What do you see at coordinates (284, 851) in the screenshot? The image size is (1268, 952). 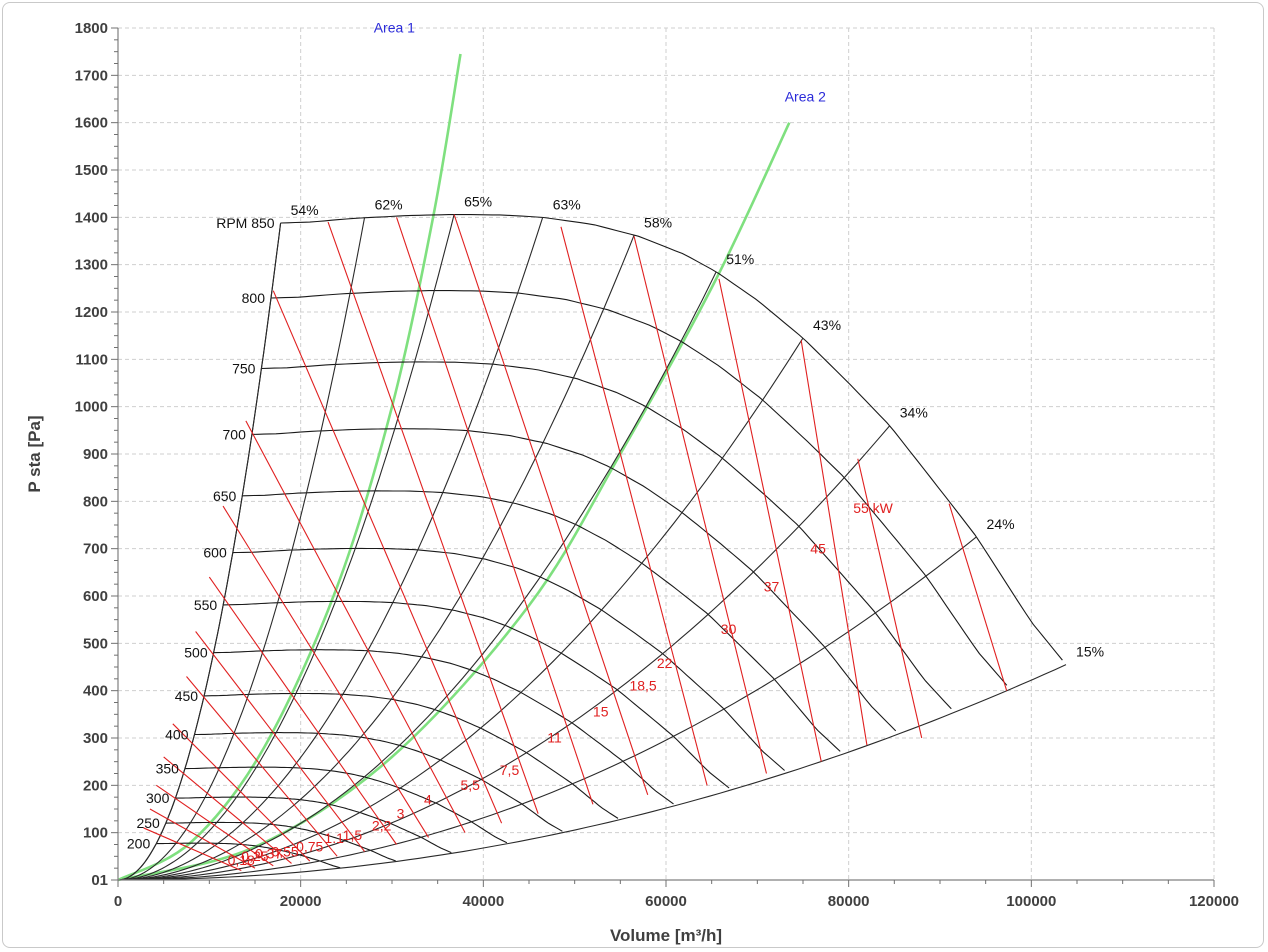 I see `power-label: 0,55` at bounding box center [284, 851].